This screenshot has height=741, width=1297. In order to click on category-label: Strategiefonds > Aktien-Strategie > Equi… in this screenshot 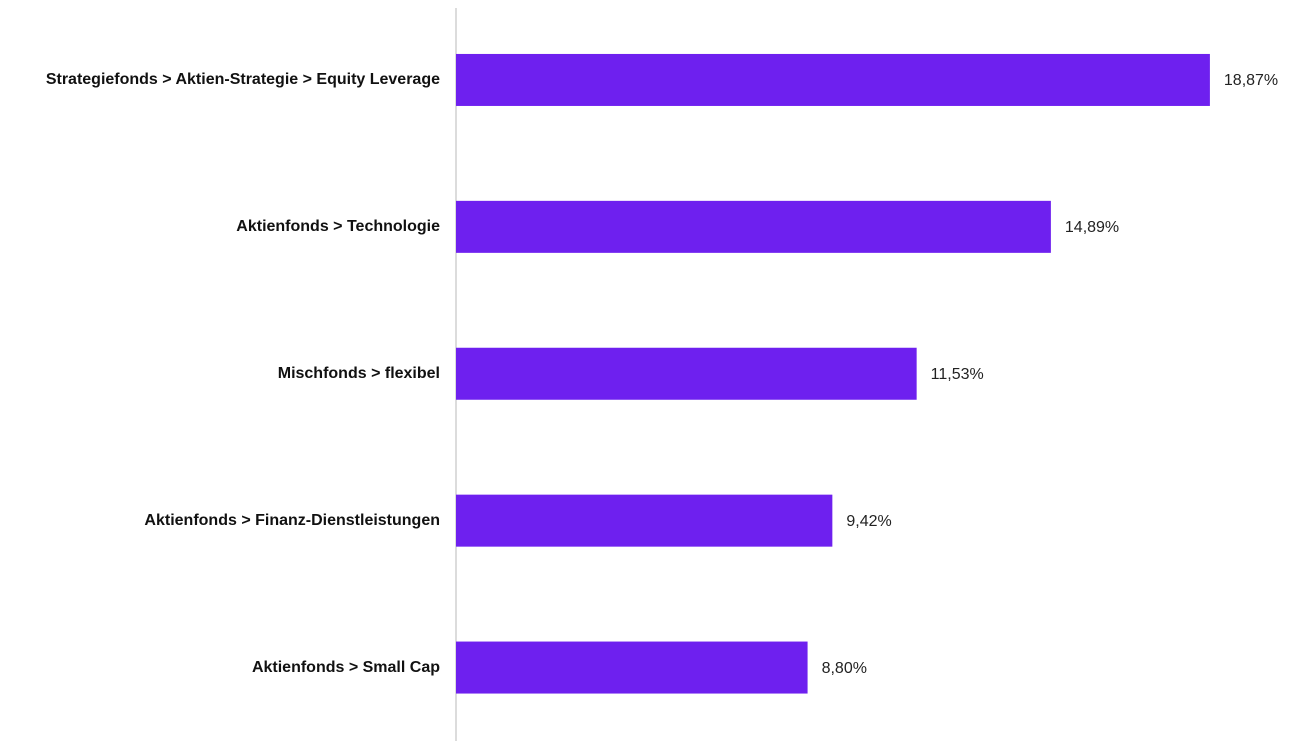, I will do `click(242, 79)`.